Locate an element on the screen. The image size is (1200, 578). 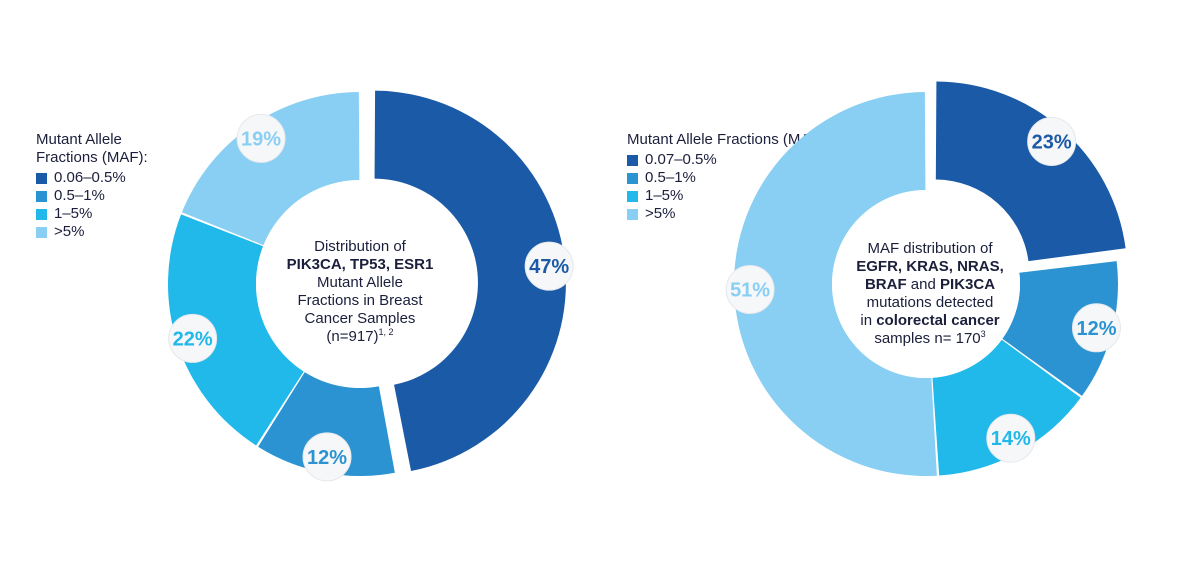
slice-value-label: 14% is located at coordinates (1011, 439).